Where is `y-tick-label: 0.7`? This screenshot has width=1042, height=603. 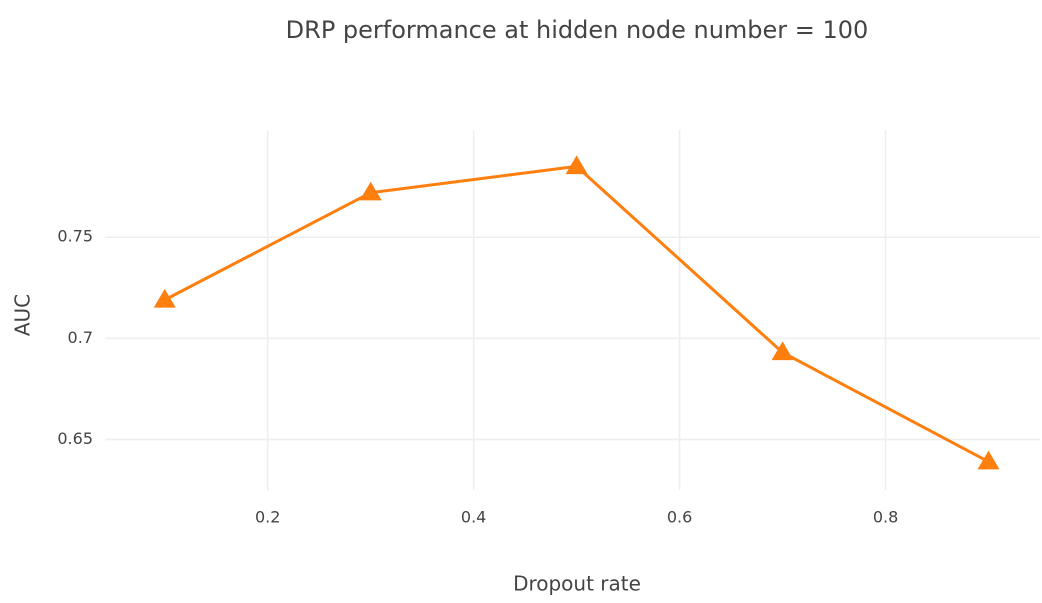 y-tick-label: 0.7 is located at coordinates (80, 337).